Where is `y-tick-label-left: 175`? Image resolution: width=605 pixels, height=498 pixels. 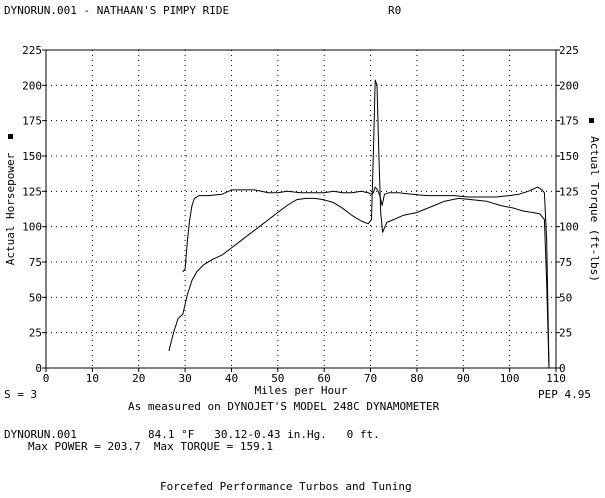 y-tick-label-left: 175 is located at coordinates (32, 121).